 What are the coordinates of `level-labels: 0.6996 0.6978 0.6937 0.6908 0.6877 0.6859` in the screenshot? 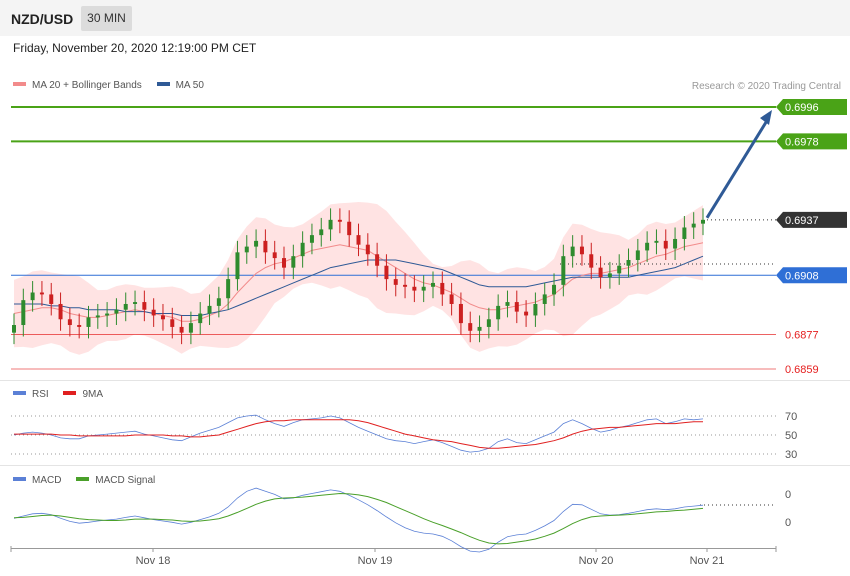 It's located at (811, 237).